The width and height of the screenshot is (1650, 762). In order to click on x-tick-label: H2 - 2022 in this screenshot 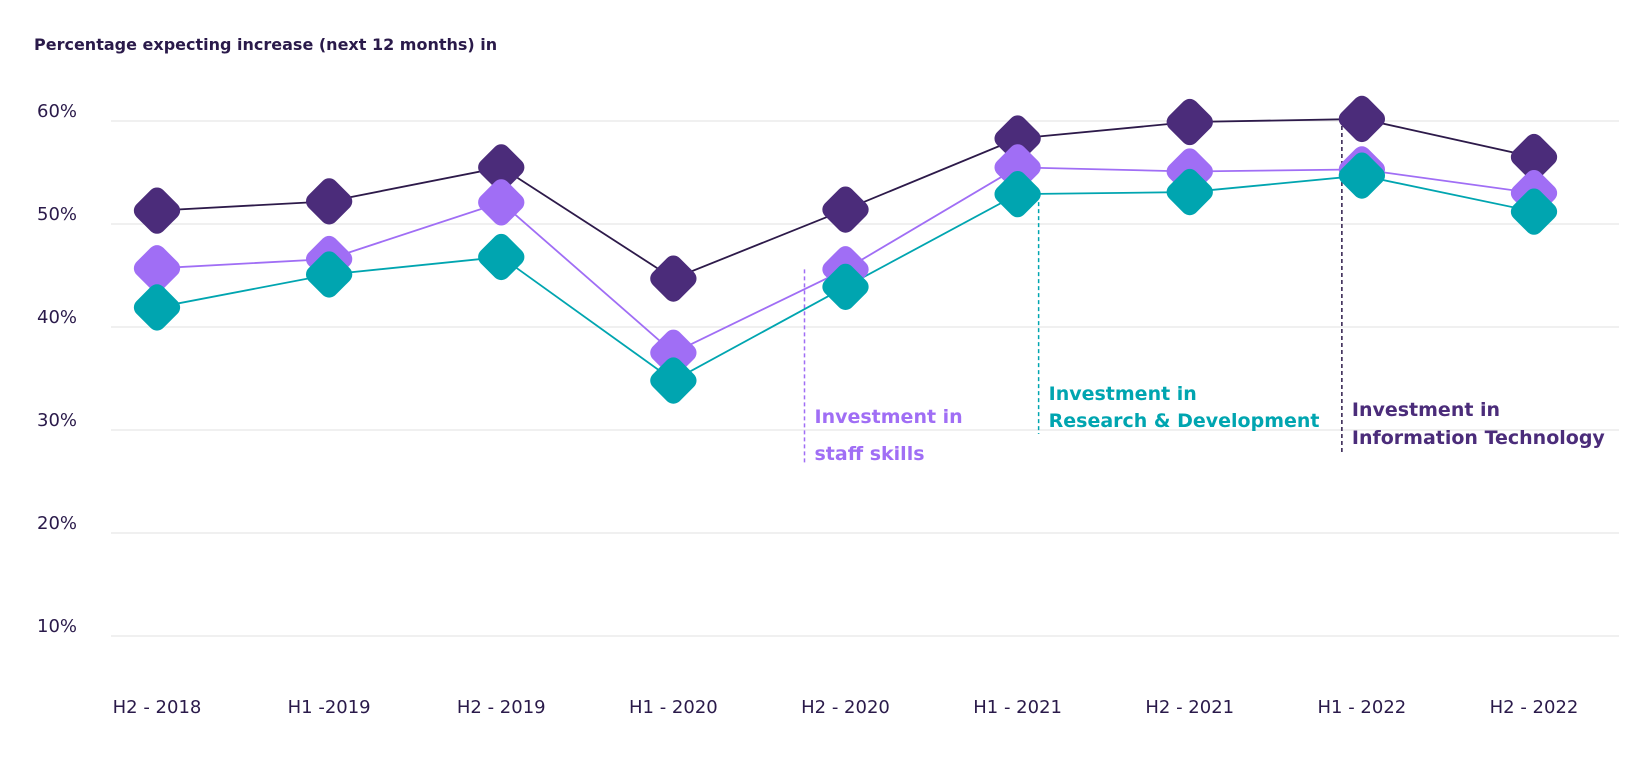, I will do `click(1534, 707)`.